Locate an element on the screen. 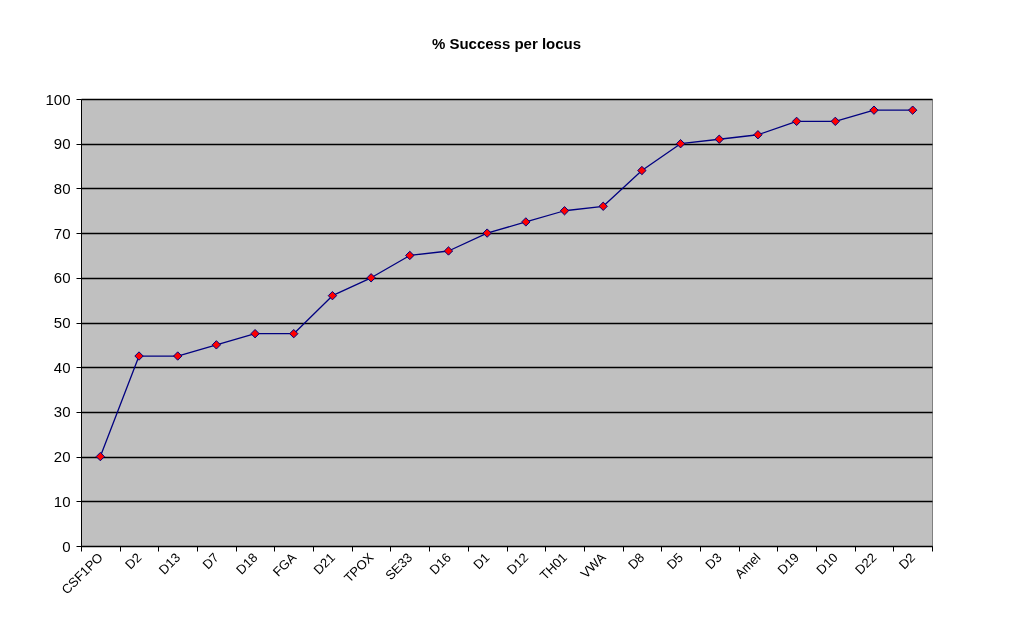 The height and width of the screenshot is (632, 1020). y-tick-label: 50 is located at coordinates (62, 322).